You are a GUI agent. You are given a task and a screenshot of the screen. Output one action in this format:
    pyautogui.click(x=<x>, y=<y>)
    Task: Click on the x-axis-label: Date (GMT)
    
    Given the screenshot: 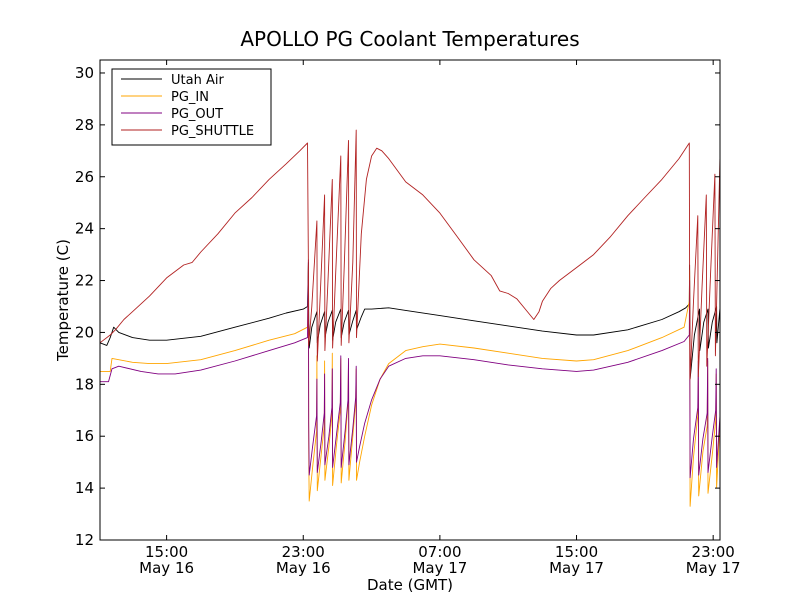 What is the action you would take?
    pyautogui.click(x=410, y=585)
    